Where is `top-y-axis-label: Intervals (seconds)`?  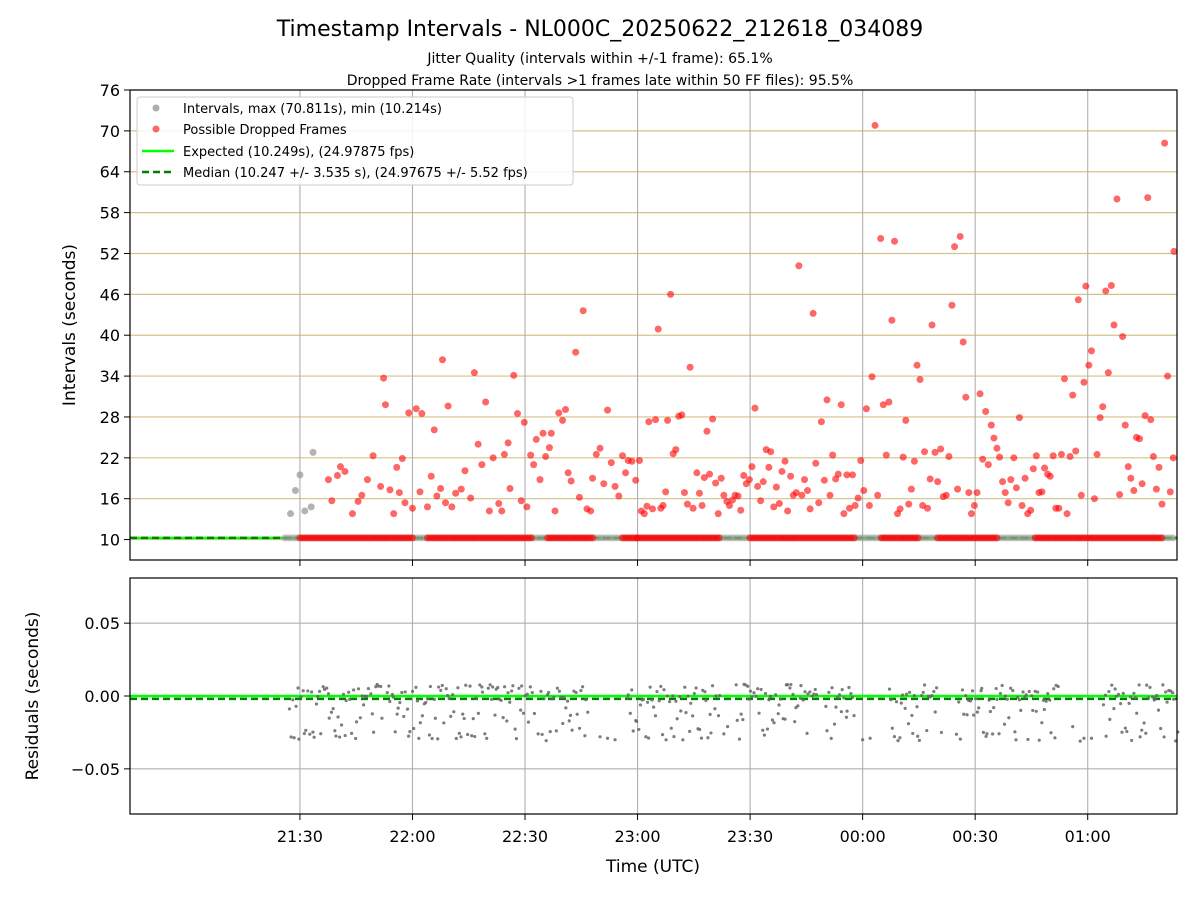 top-y-axis-label: Intervals (seconds) is located at coordinates (70, 325).